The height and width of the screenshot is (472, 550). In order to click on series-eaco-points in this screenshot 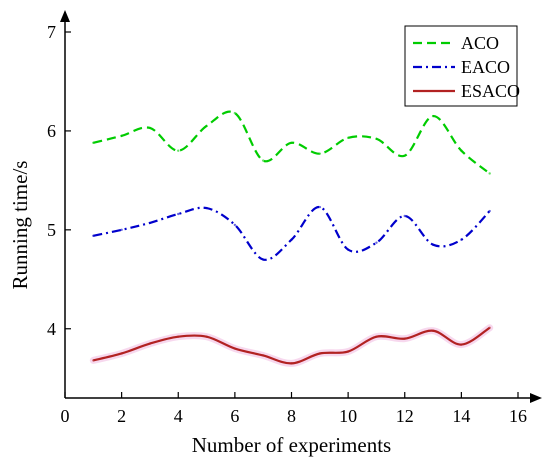, I will do `click(291, 233)`.